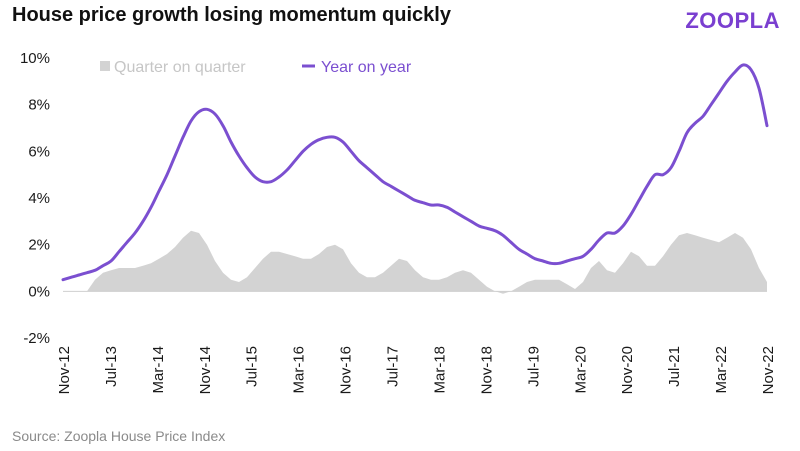  I want to click on legend-label-year-on-year: Year on year, so click(366, 67).